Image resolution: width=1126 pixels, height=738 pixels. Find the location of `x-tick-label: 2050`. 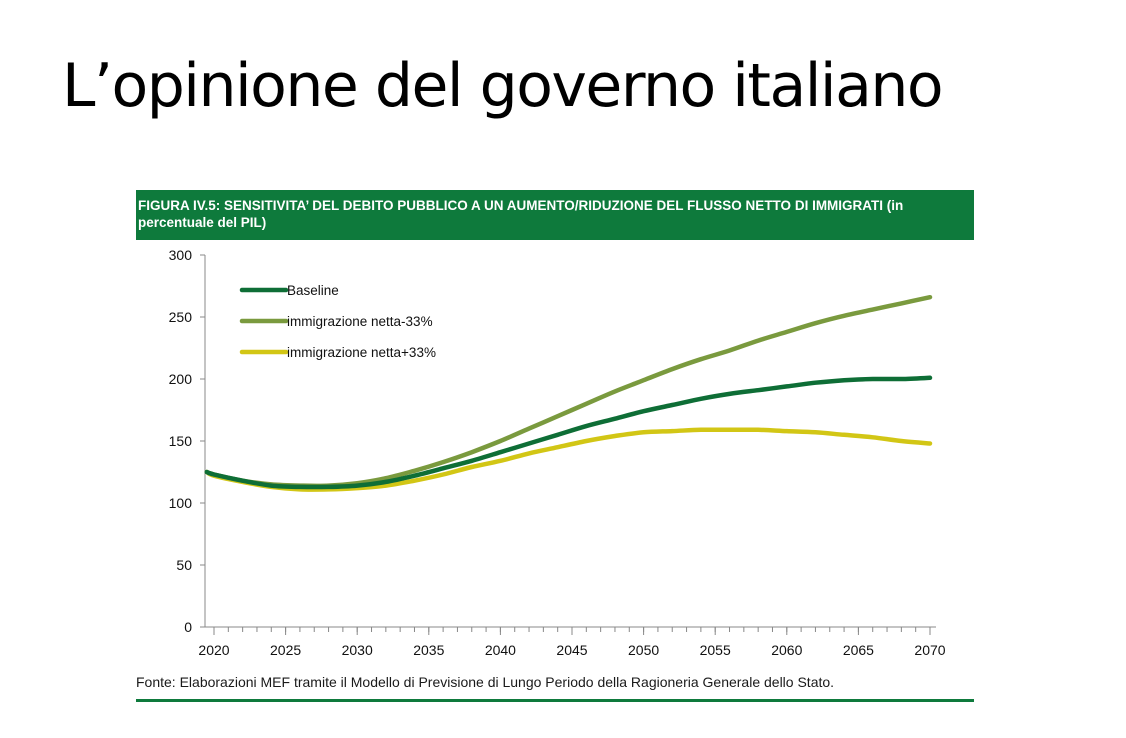

x-tick-label: 2050 is located at coordinates (643, 650).